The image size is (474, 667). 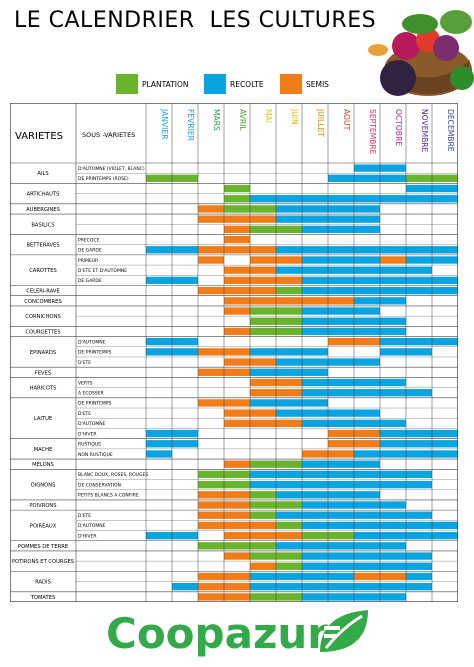 What do you see at coordinates (43, 547) in the screenshot?
I see `variety-label: POMMES DE TERRE` at bounding box center [43, 547].